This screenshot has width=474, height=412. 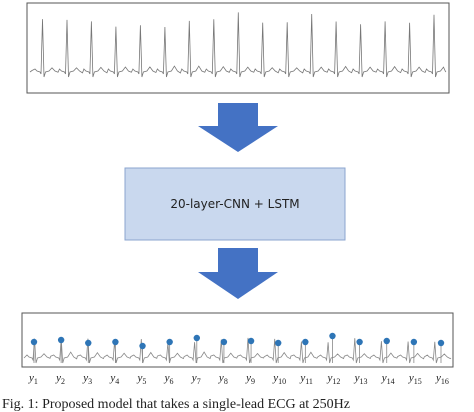 I want to click on output-index: 6, so click(x=172, y=381).